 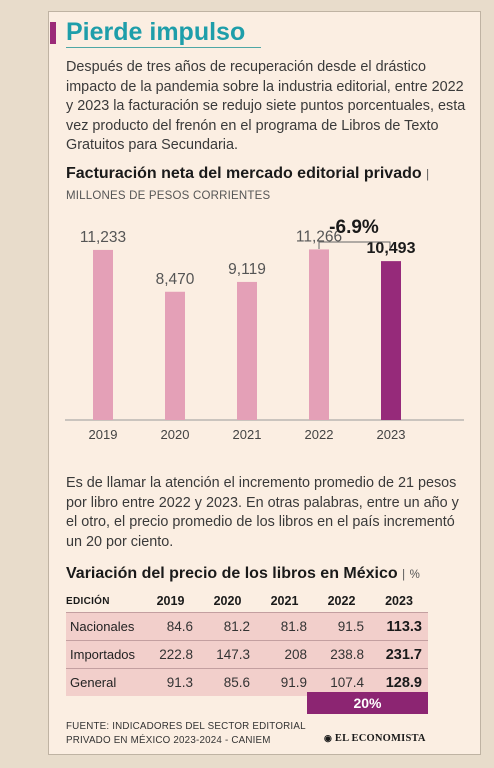 What do you see at coordinates (391, 248) in the screenshot?
I see `value-label-2023: 10,493` at bounding box center [391, 248].